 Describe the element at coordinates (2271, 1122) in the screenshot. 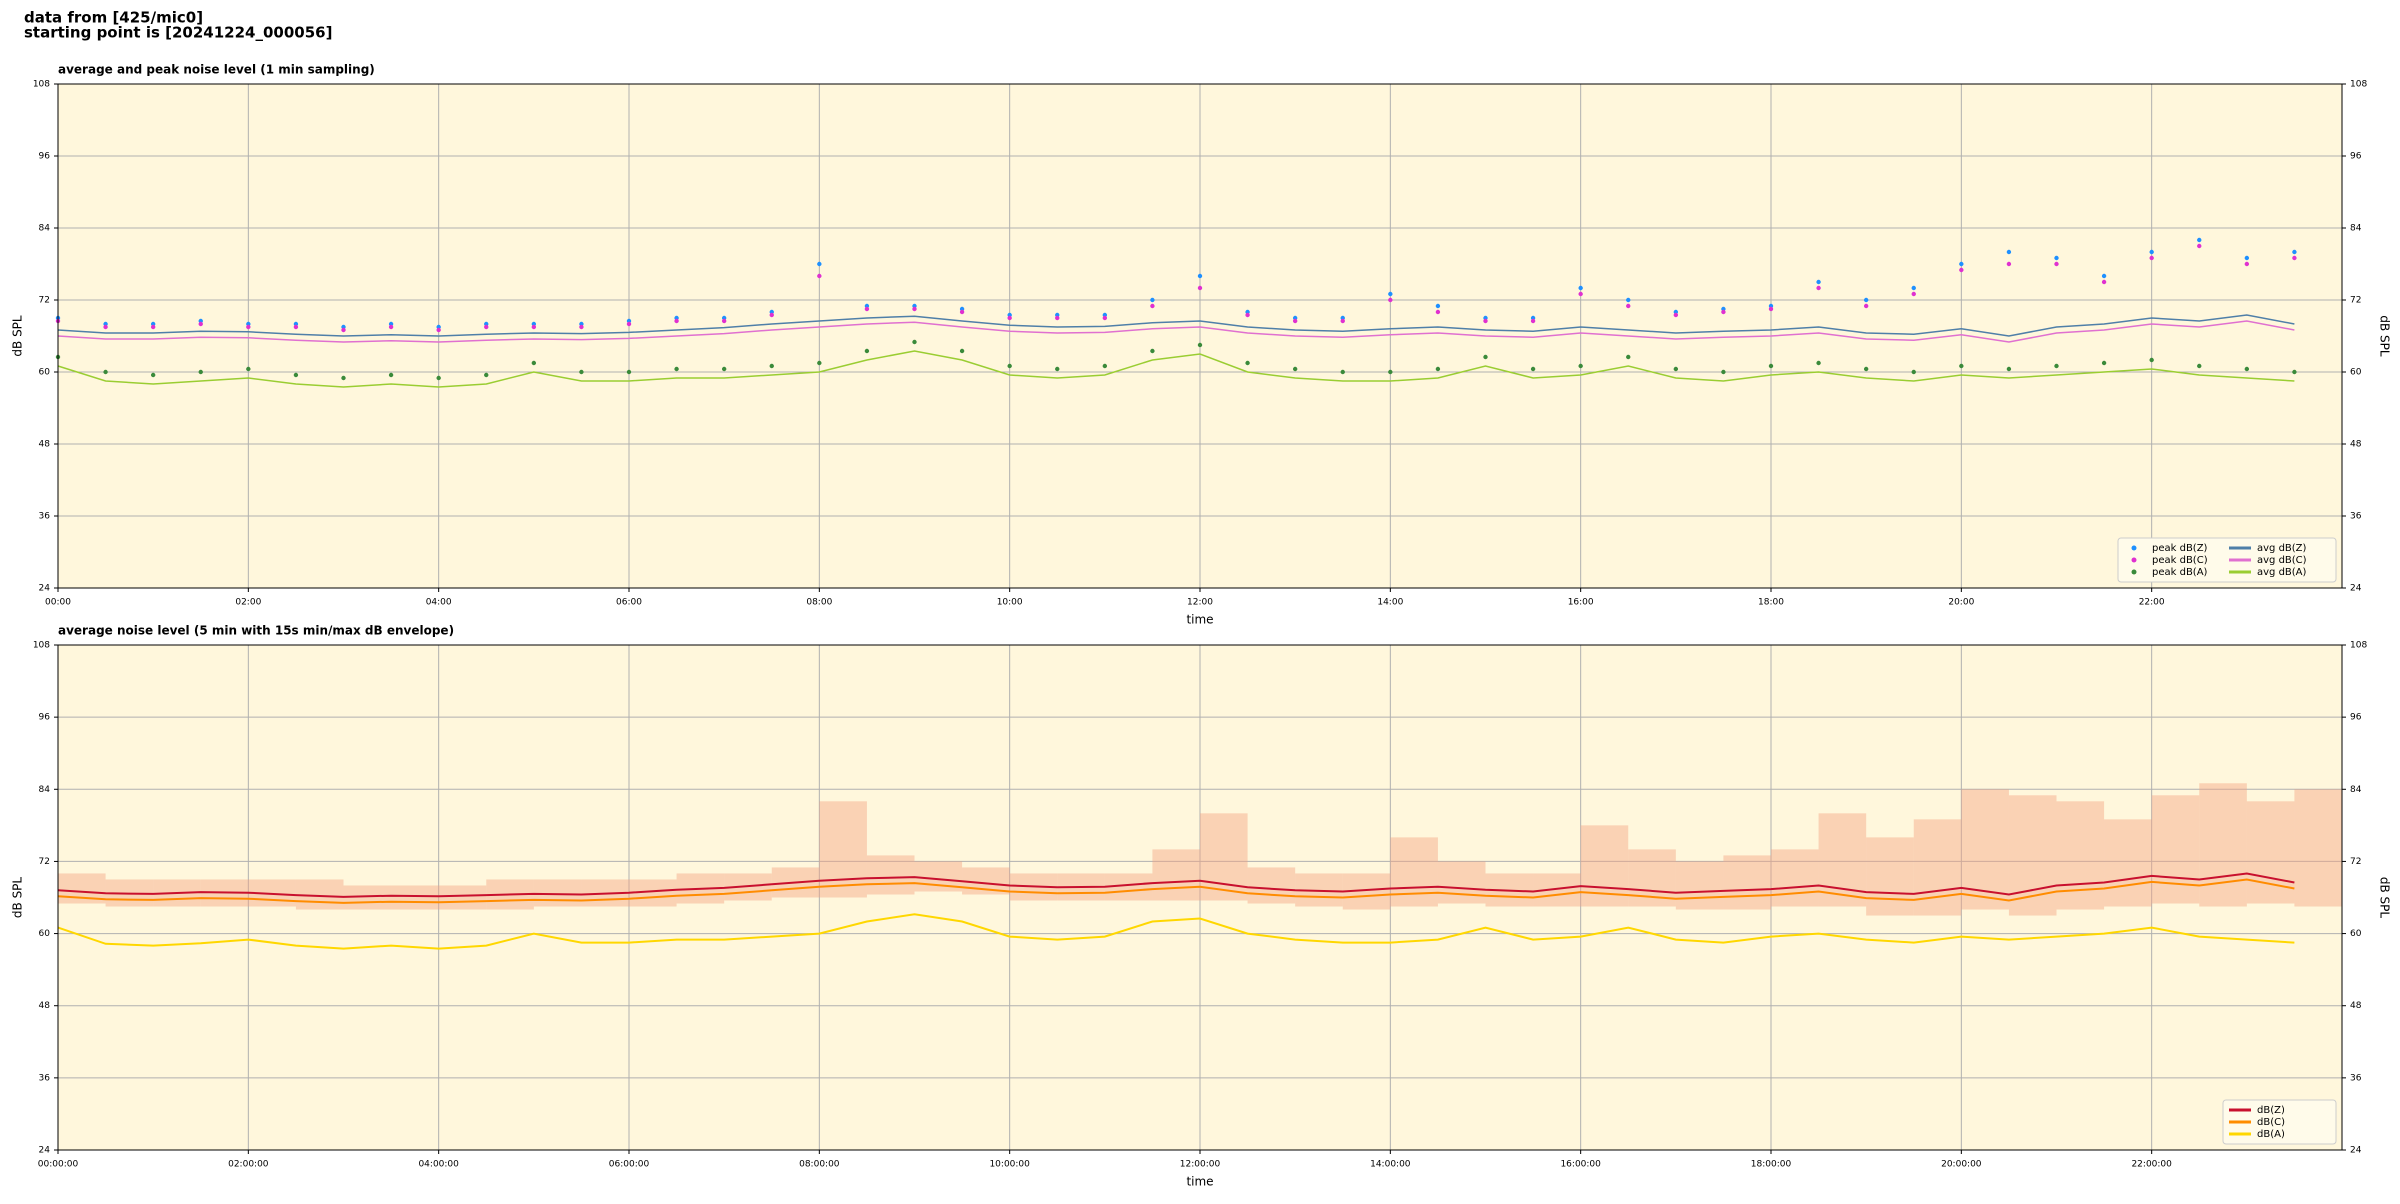

I see `legend-label: dB(C)` at that location.